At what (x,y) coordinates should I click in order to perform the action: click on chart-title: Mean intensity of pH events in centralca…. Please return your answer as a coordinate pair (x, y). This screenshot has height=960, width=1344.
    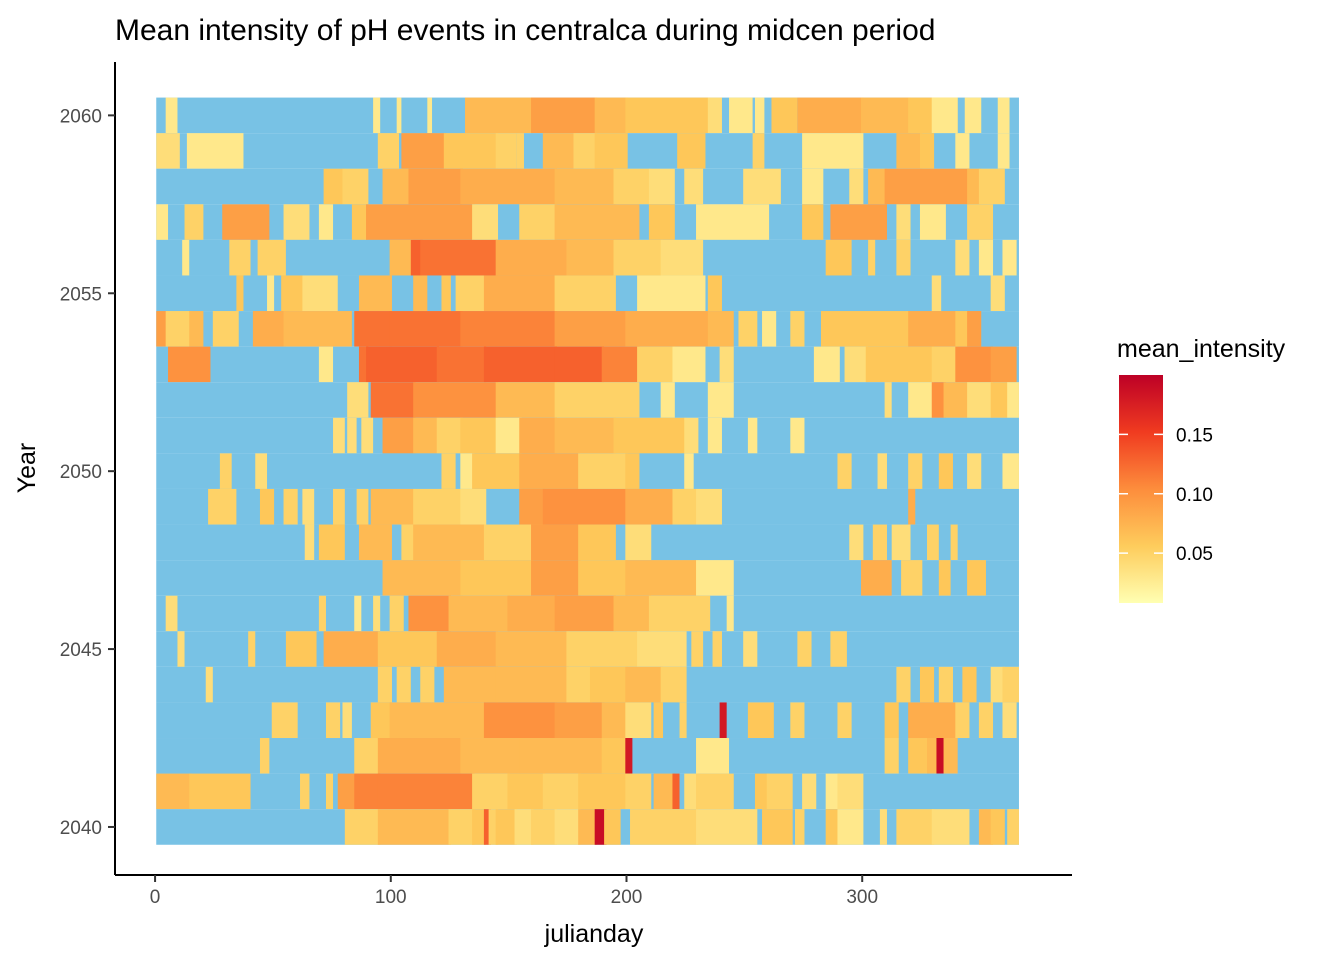
    Looking at the image, I should click on (525, 30).